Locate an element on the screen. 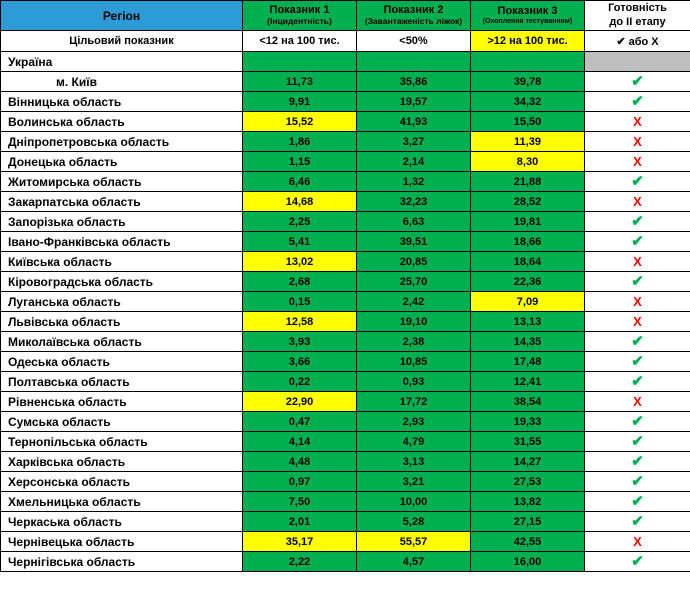 The height and width of the screenshot is (591, 690). indicator-2-value: 35,86 is located at coordinates (413, 81).